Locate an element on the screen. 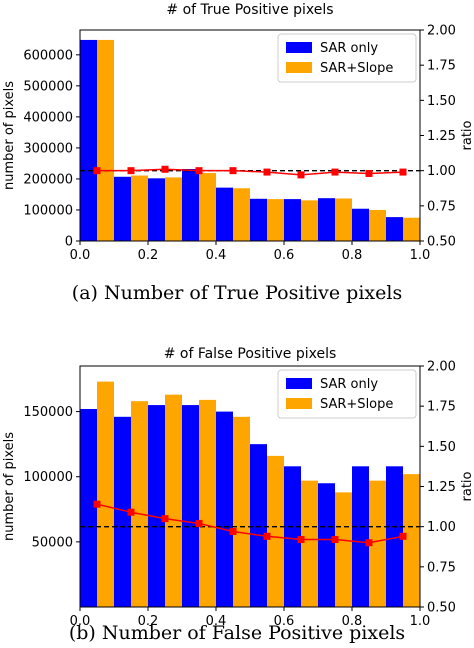 The width and height of the screenshot is (474, 648). y2-tick-label-6: 2.00 is located at coordinates (441, 31).